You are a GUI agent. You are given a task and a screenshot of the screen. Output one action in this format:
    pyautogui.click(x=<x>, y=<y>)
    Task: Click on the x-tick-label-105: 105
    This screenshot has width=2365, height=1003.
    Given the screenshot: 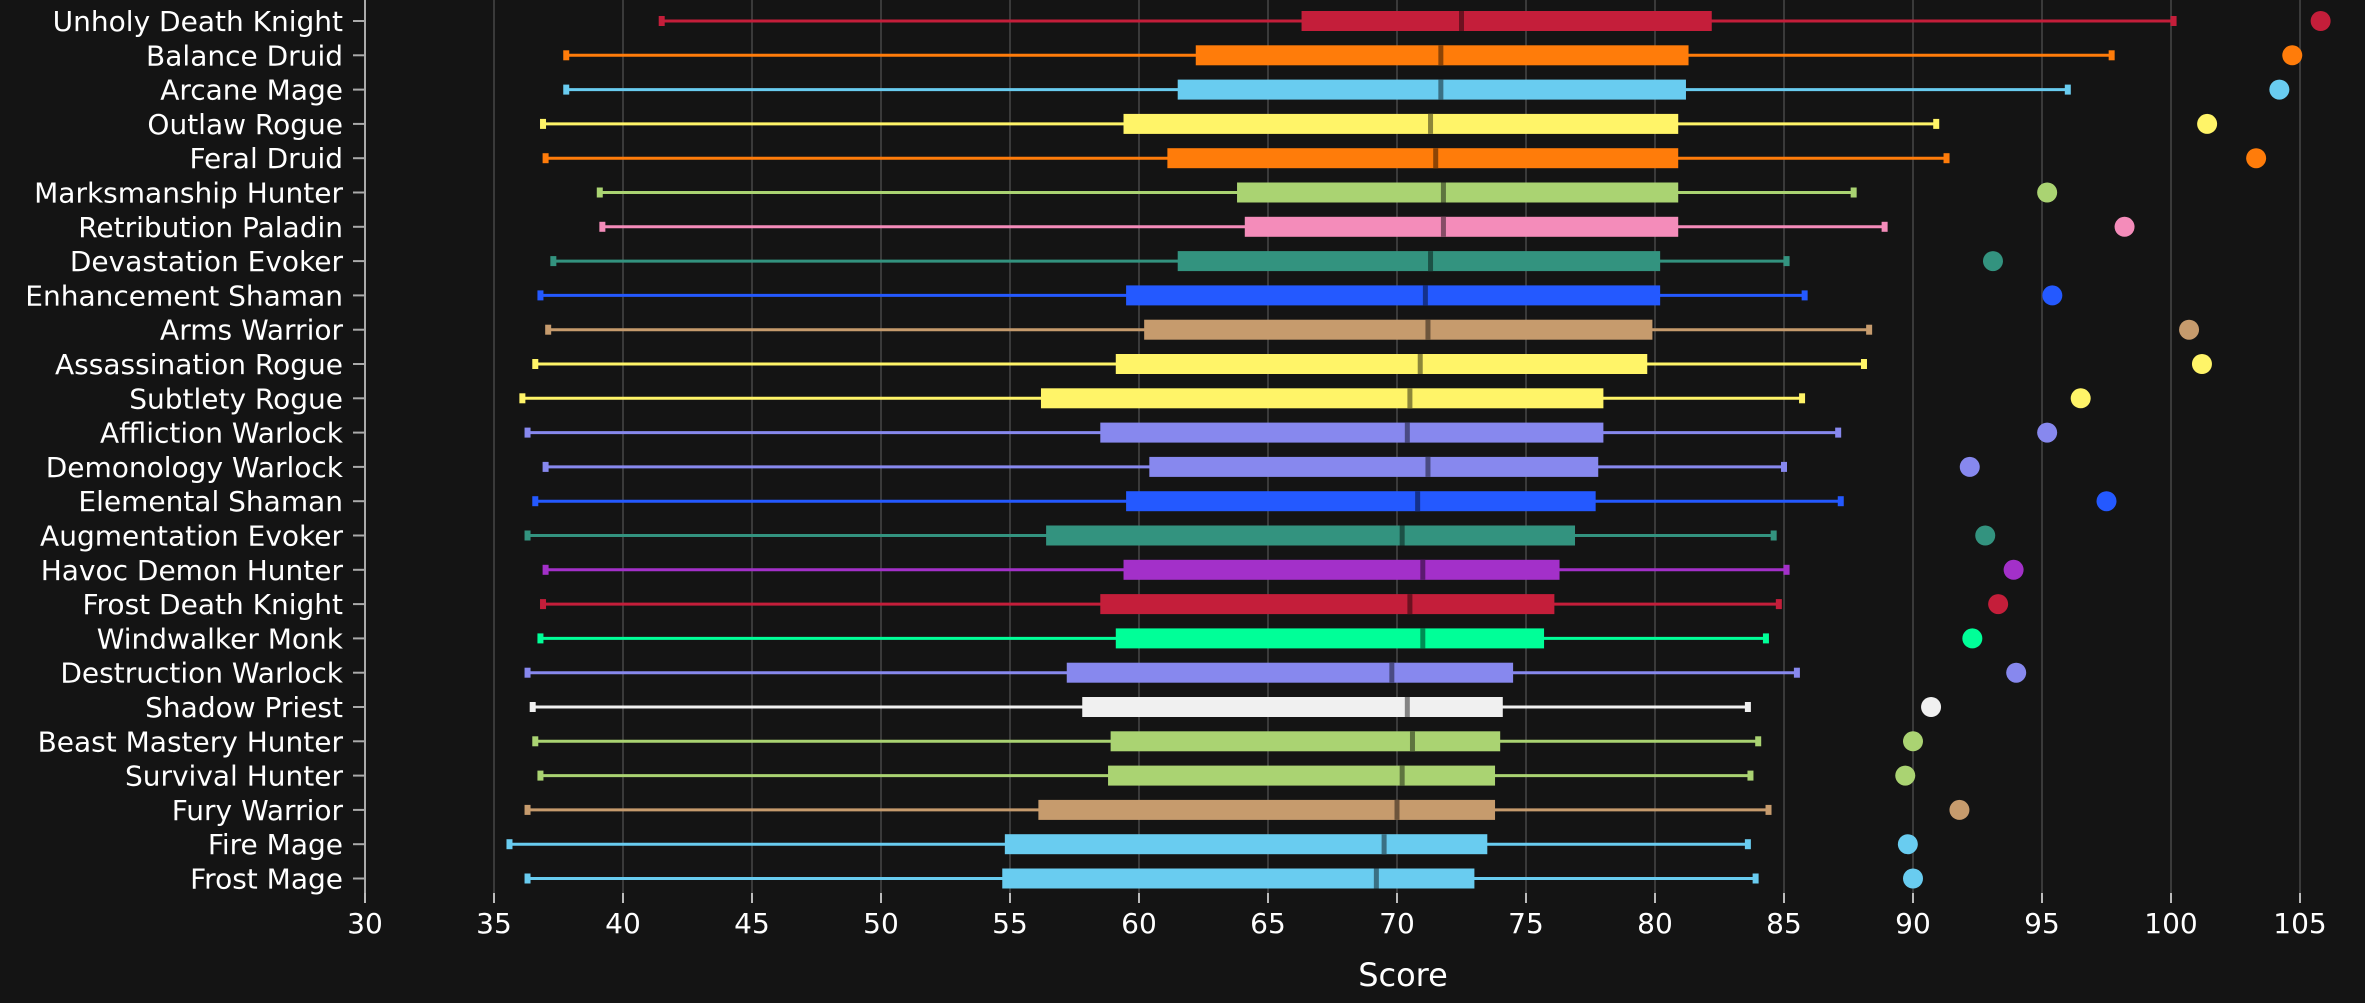 What is the action you would take?
    pyautogui.click(x=2299, y=923)
    